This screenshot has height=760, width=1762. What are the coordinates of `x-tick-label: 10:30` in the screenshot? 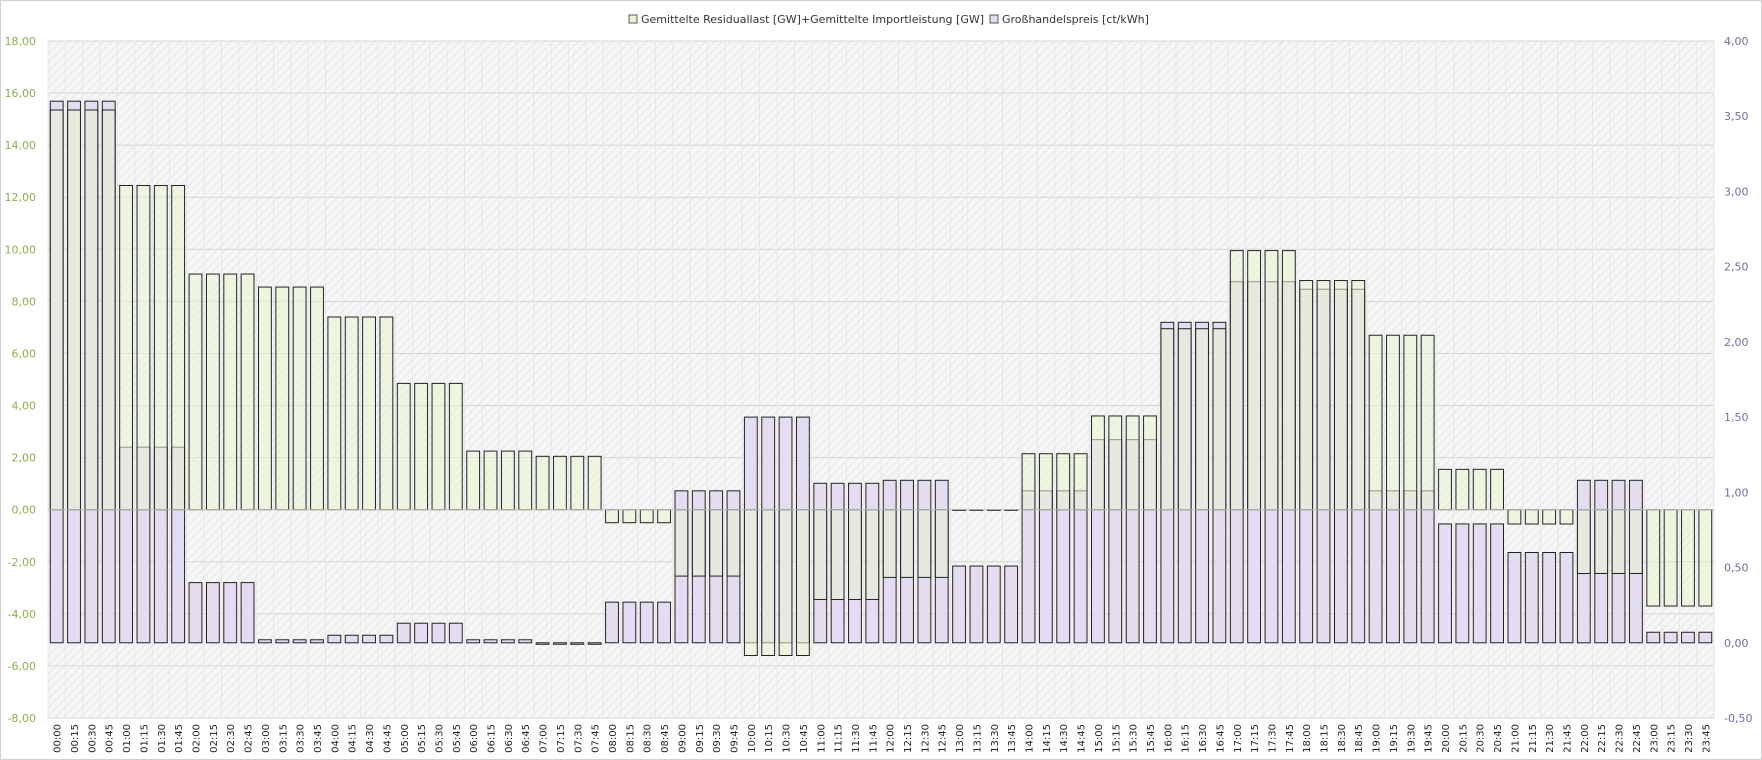 It's located at (787, 738).